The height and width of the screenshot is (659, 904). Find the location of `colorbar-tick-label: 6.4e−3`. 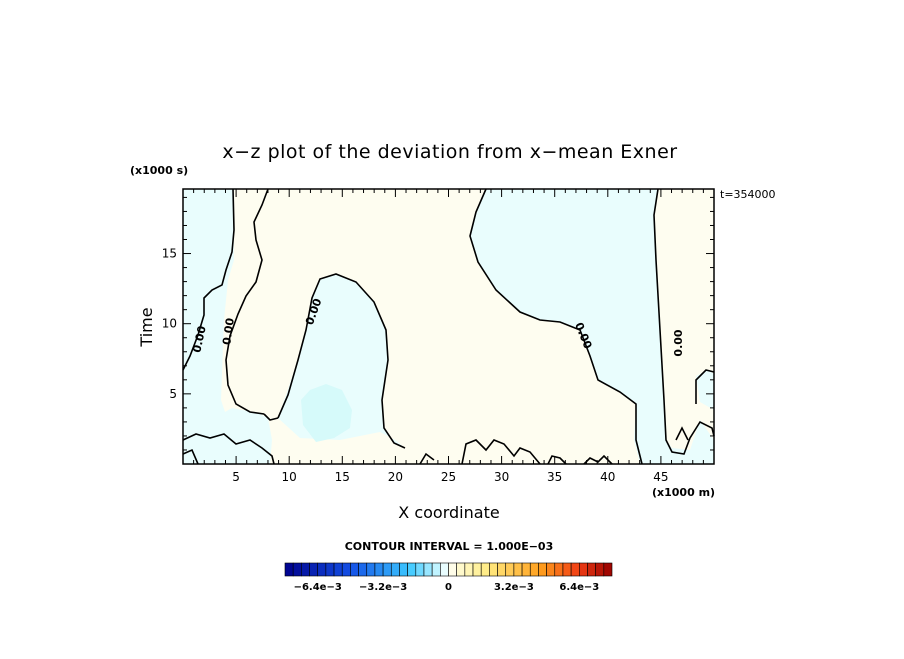

colorbar-tick-label: 6.4e−3 is located at coordinates (579, 587).